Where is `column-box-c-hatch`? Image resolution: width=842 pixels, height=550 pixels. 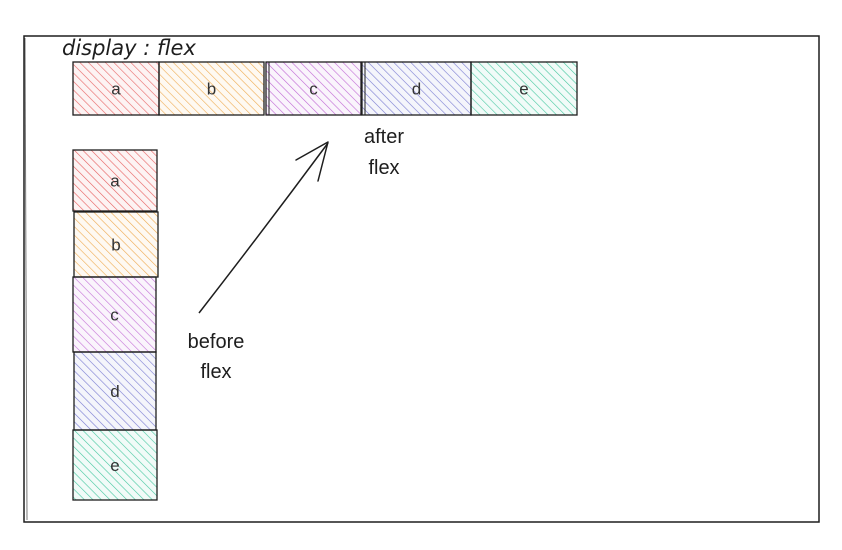
column-box-c-hatch is located at coordinates (114, 314).